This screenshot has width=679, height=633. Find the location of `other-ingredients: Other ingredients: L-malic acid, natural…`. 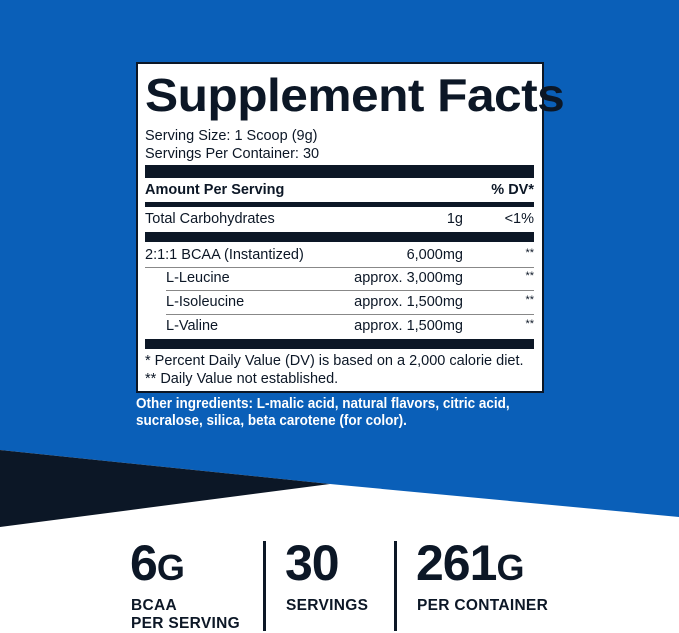

other-ingredients: Other ingredients: L-malic acid, natural… is located at coordinates (323, 412).